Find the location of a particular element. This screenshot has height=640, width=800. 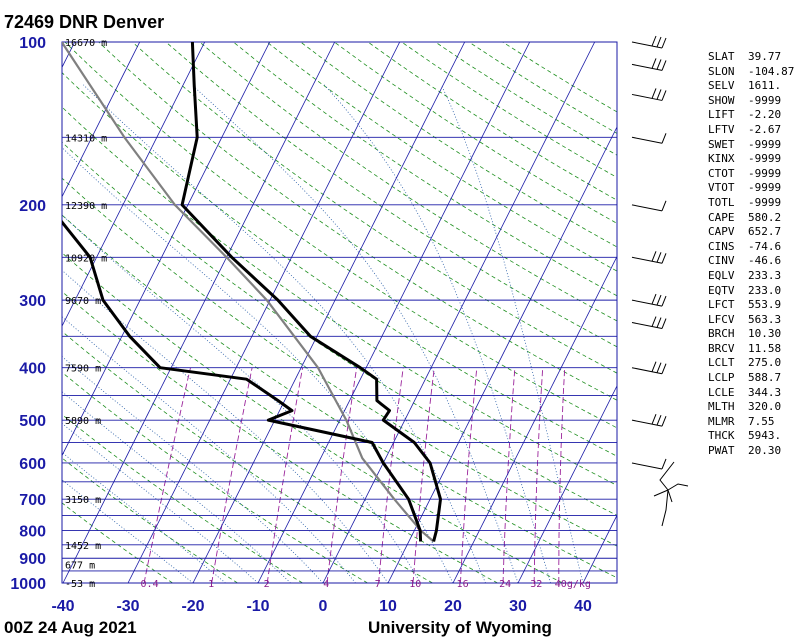

index-value: 233.0 is located at coordinates (765, 290).